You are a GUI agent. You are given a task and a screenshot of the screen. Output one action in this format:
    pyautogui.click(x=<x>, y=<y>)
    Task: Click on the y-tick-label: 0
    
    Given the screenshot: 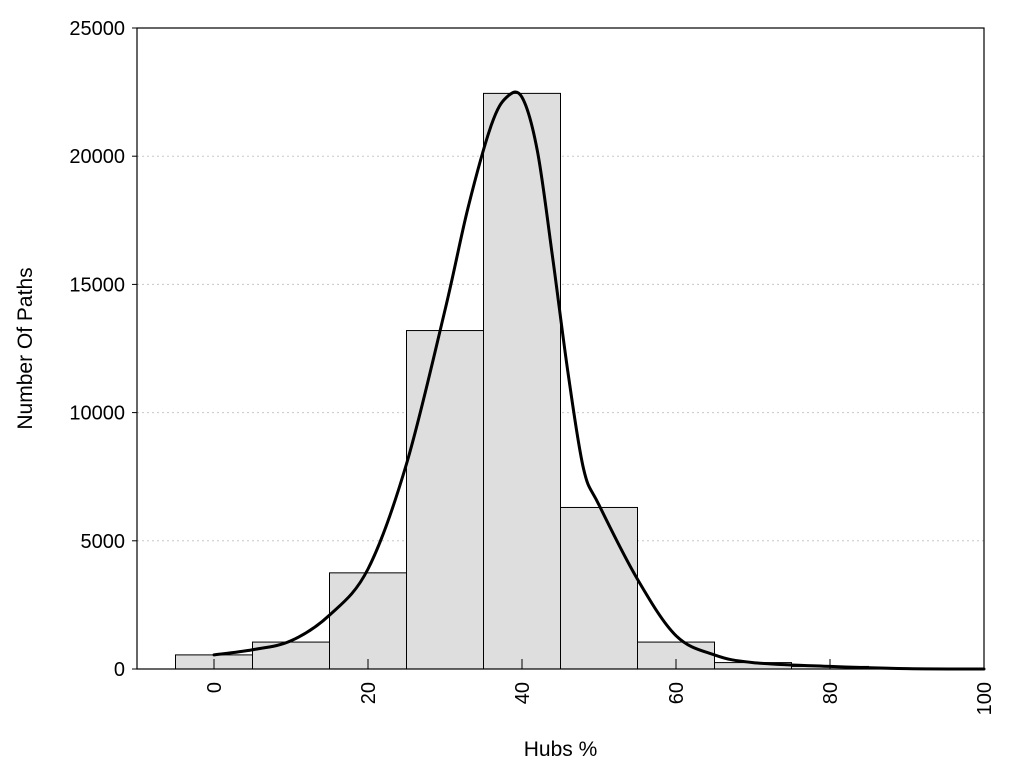 What is the action you would take?
    pyautogui.click(x=119, y=670)
    